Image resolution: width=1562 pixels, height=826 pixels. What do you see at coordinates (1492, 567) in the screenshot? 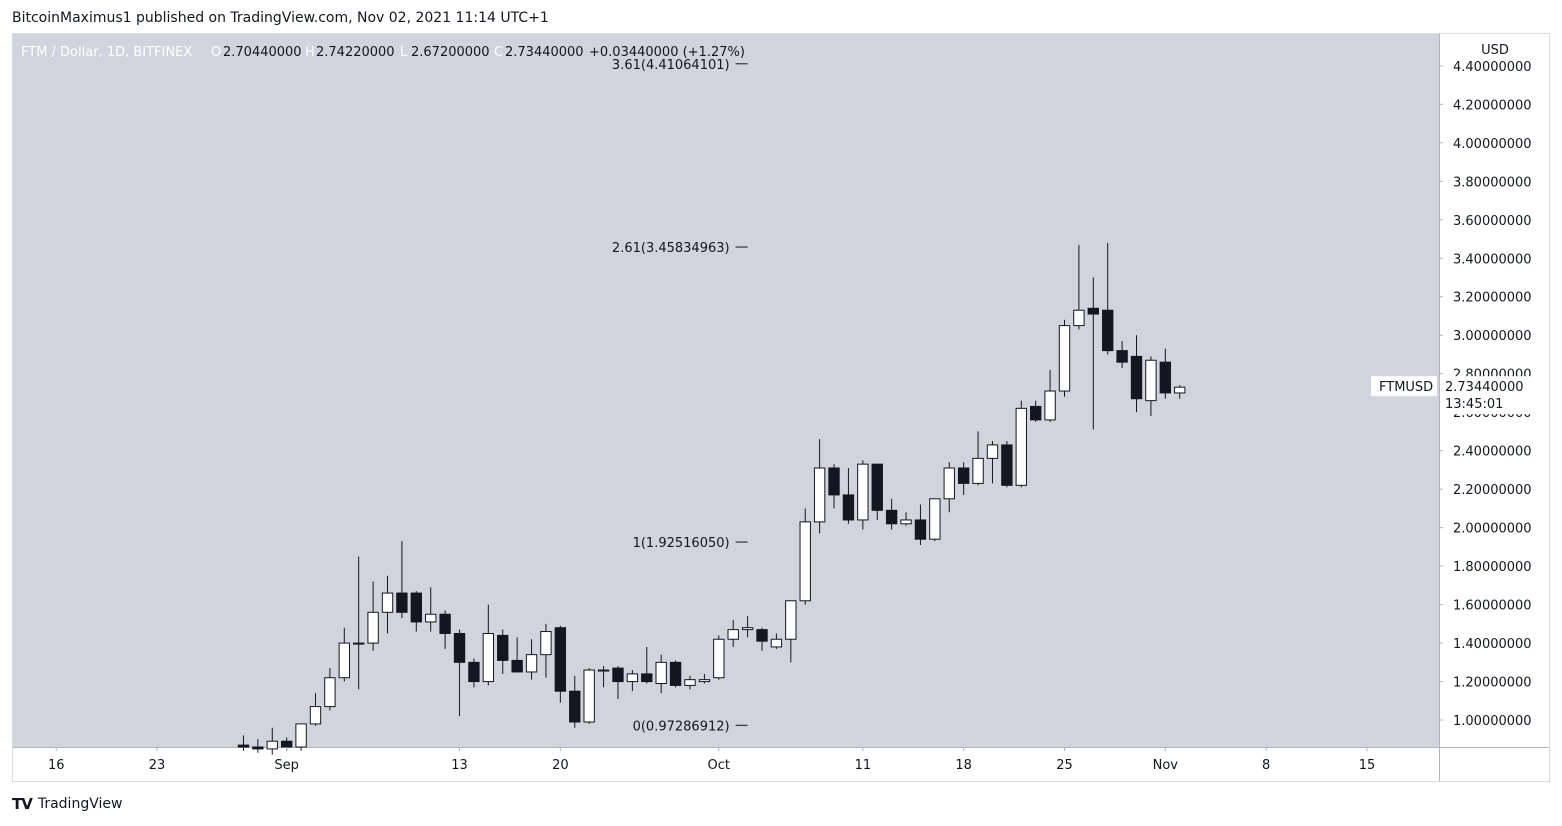
I see `y-tick-label: 1.80000000` at bounding box center [1492, 567].